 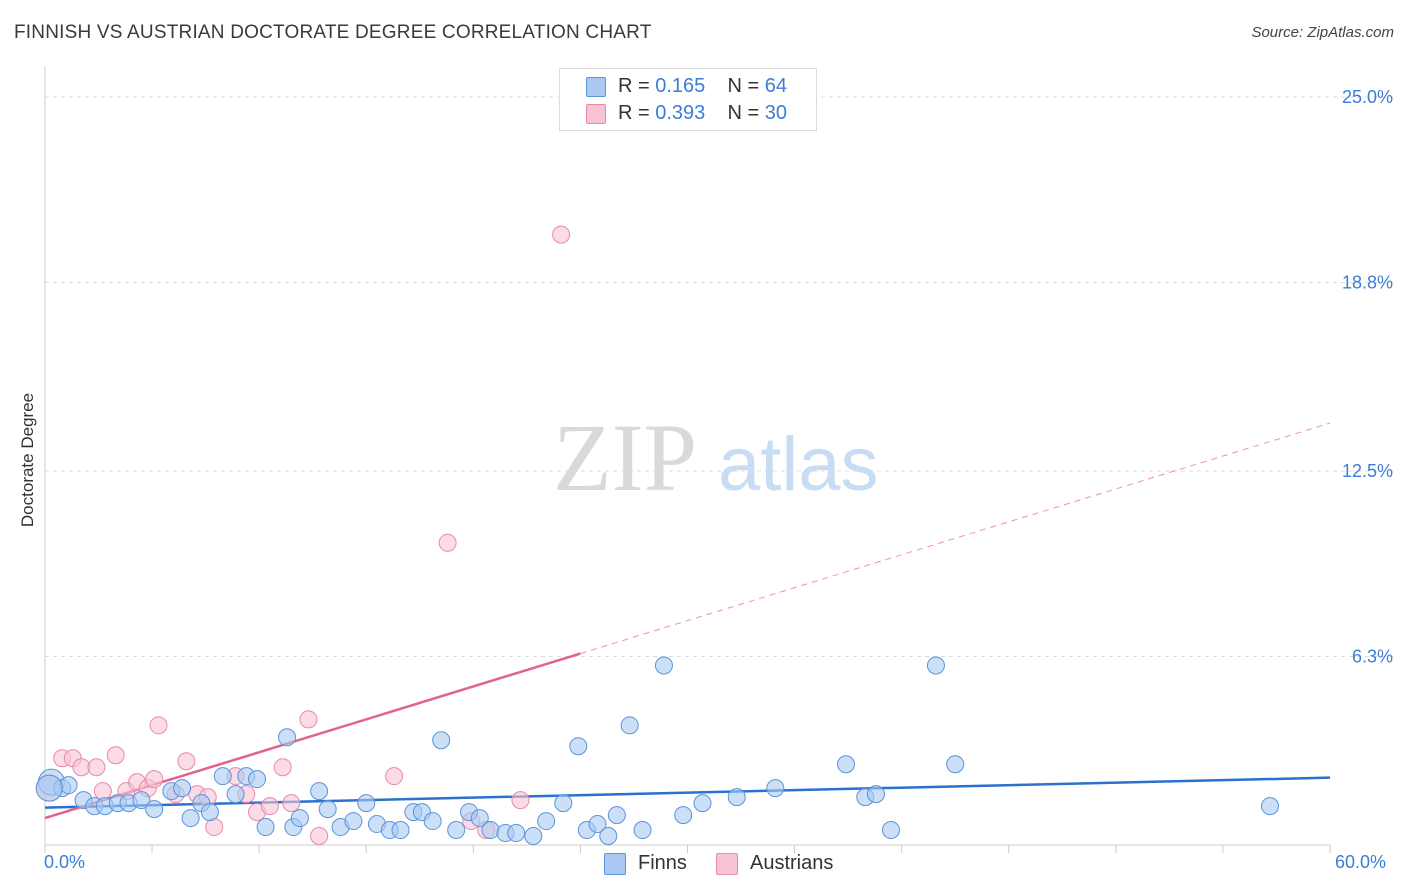 What do you see at coordinates (615, 864) in the screenshot?
I see `finns-legend-swatch` at bounding box center [615, 864].